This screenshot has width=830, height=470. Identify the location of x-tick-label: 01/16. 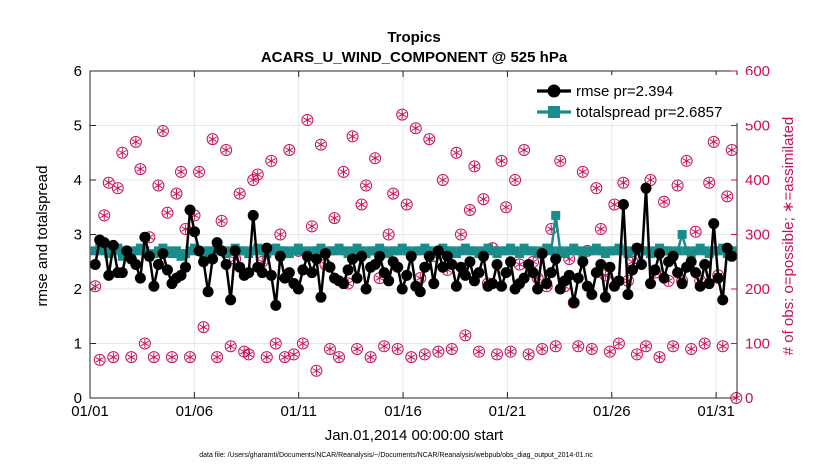
(403, 411).